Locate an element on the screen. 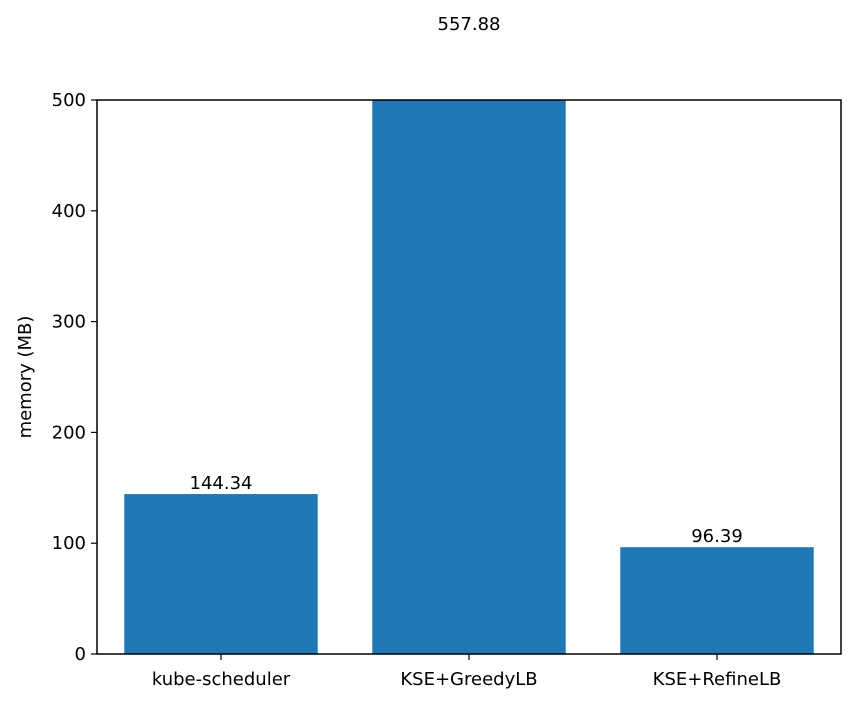 The width and height of the screenshot is (856, 704). y-axis-title: memory (MB) is located at coordinates (25, 377).